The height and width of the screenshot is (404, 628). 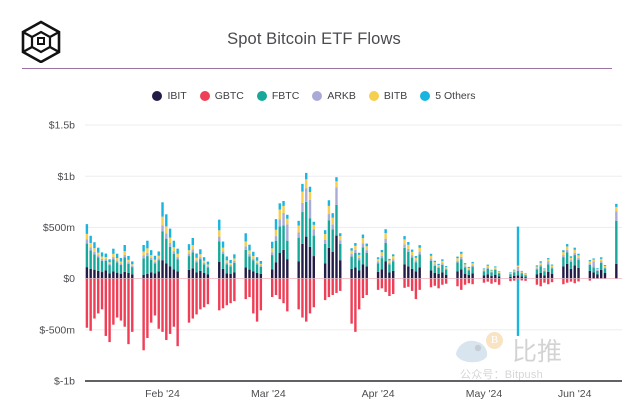 I want to click on legend-item-bitb: BITB, so click(x=387, y=96).